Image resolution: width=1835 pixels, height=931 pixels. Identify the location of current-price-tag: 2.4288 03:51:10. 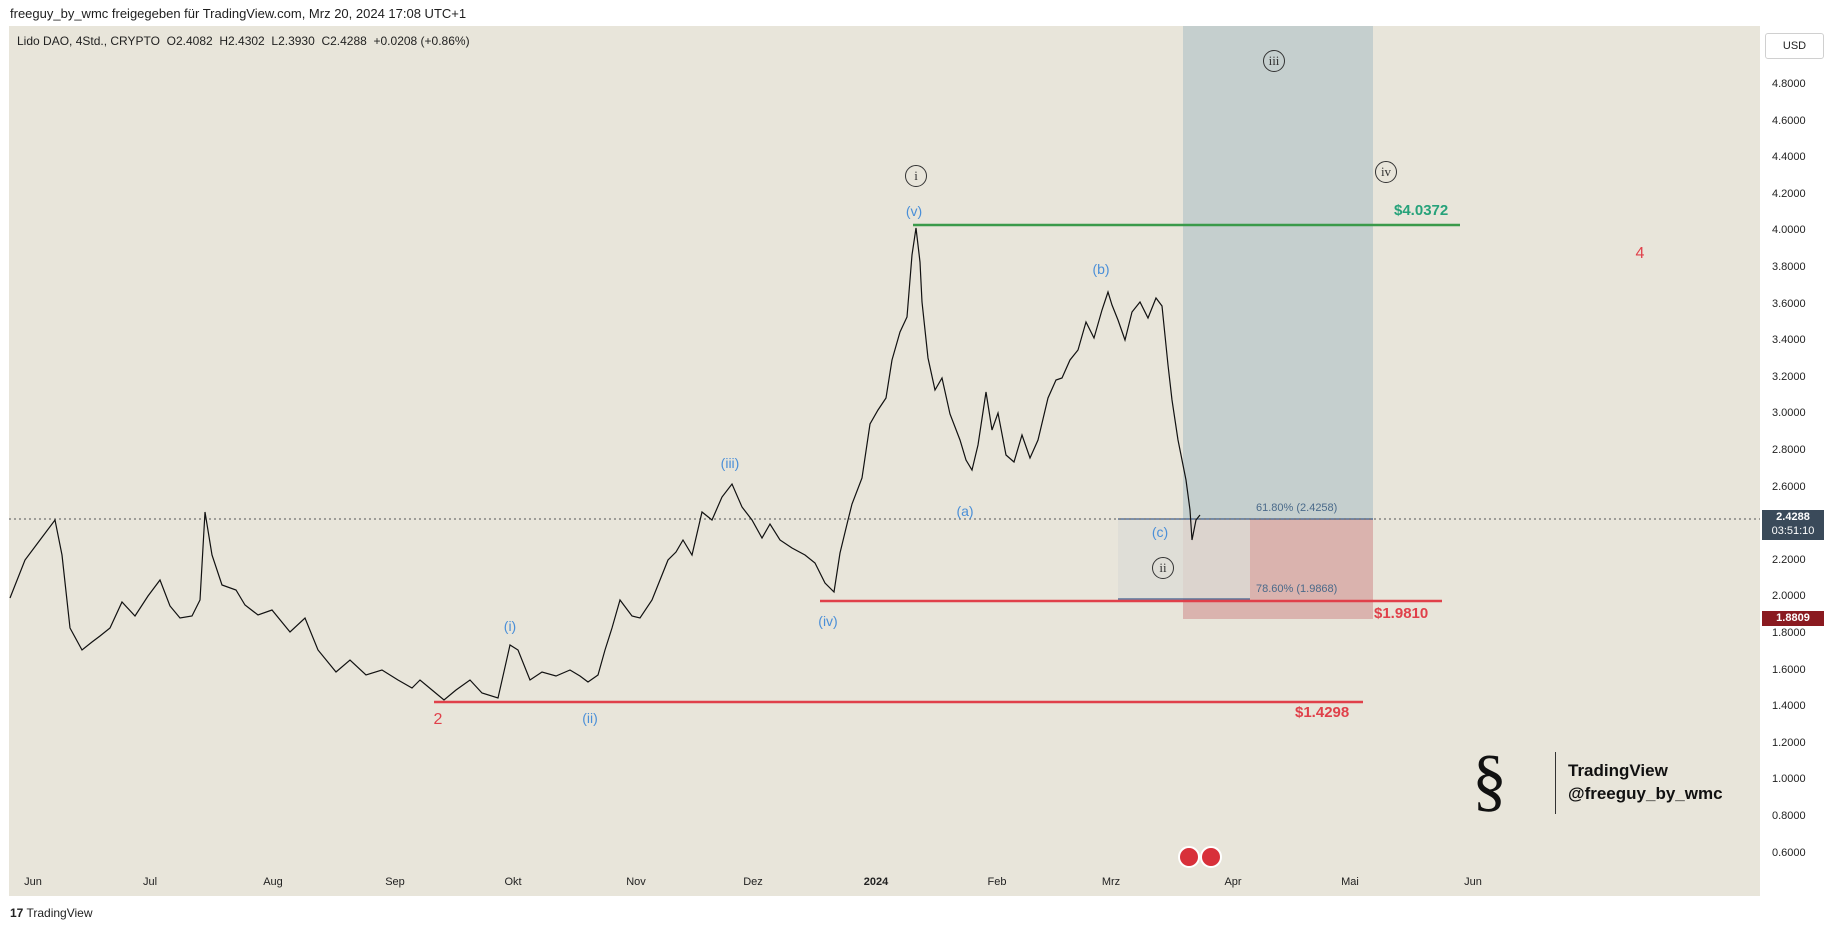
(1793, 525).